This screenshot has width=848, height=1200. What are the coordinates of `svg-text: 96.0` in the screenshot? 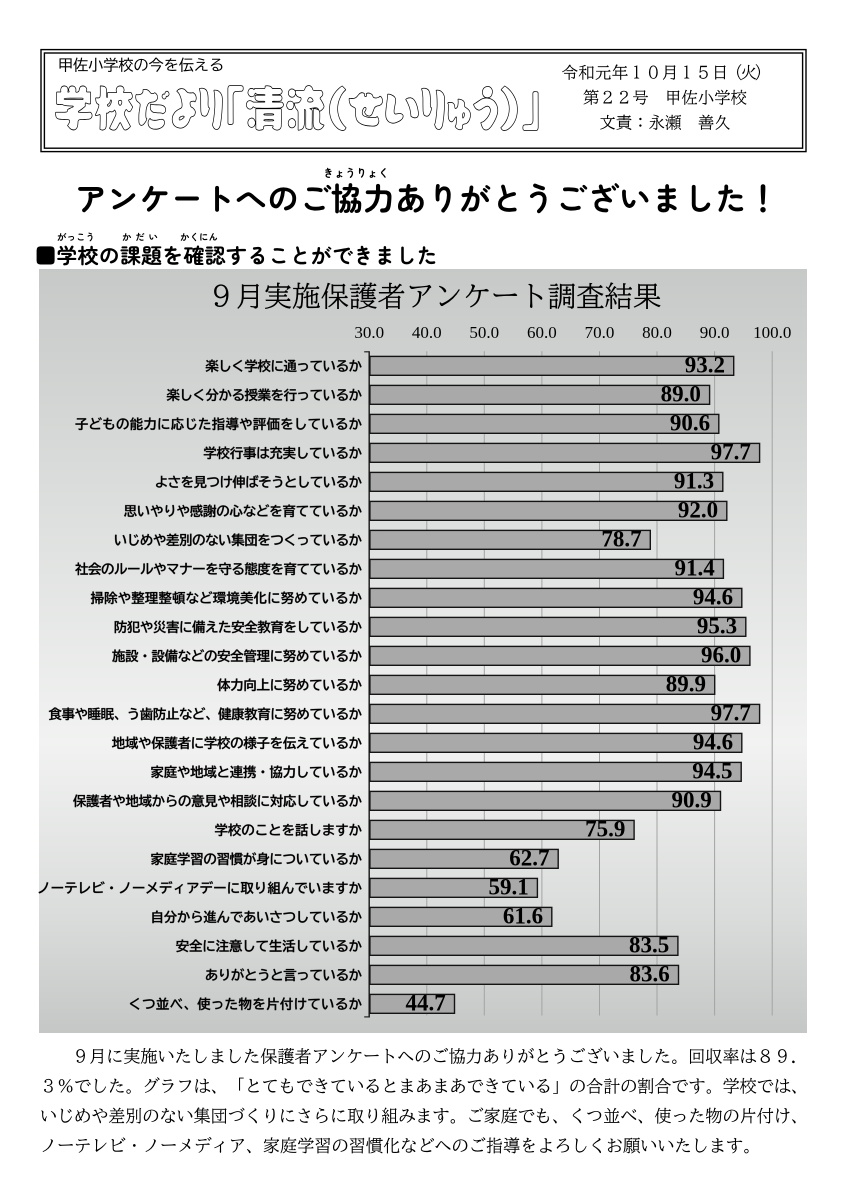 It's located at (721, 655).